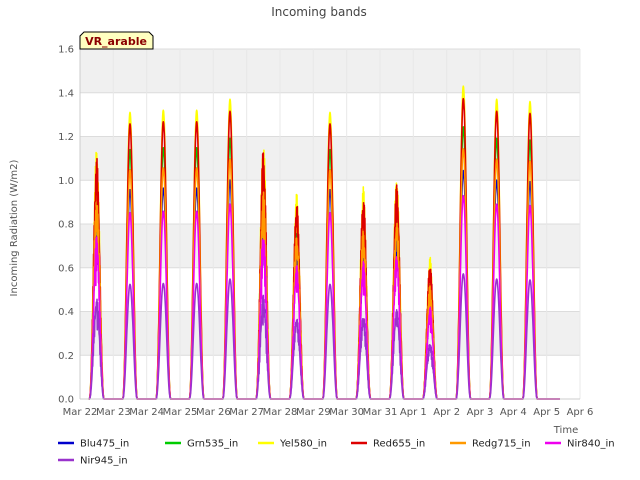 The image size is (640, 480). I want to click on x-tick-label: Mar 29, so click(313, 412).